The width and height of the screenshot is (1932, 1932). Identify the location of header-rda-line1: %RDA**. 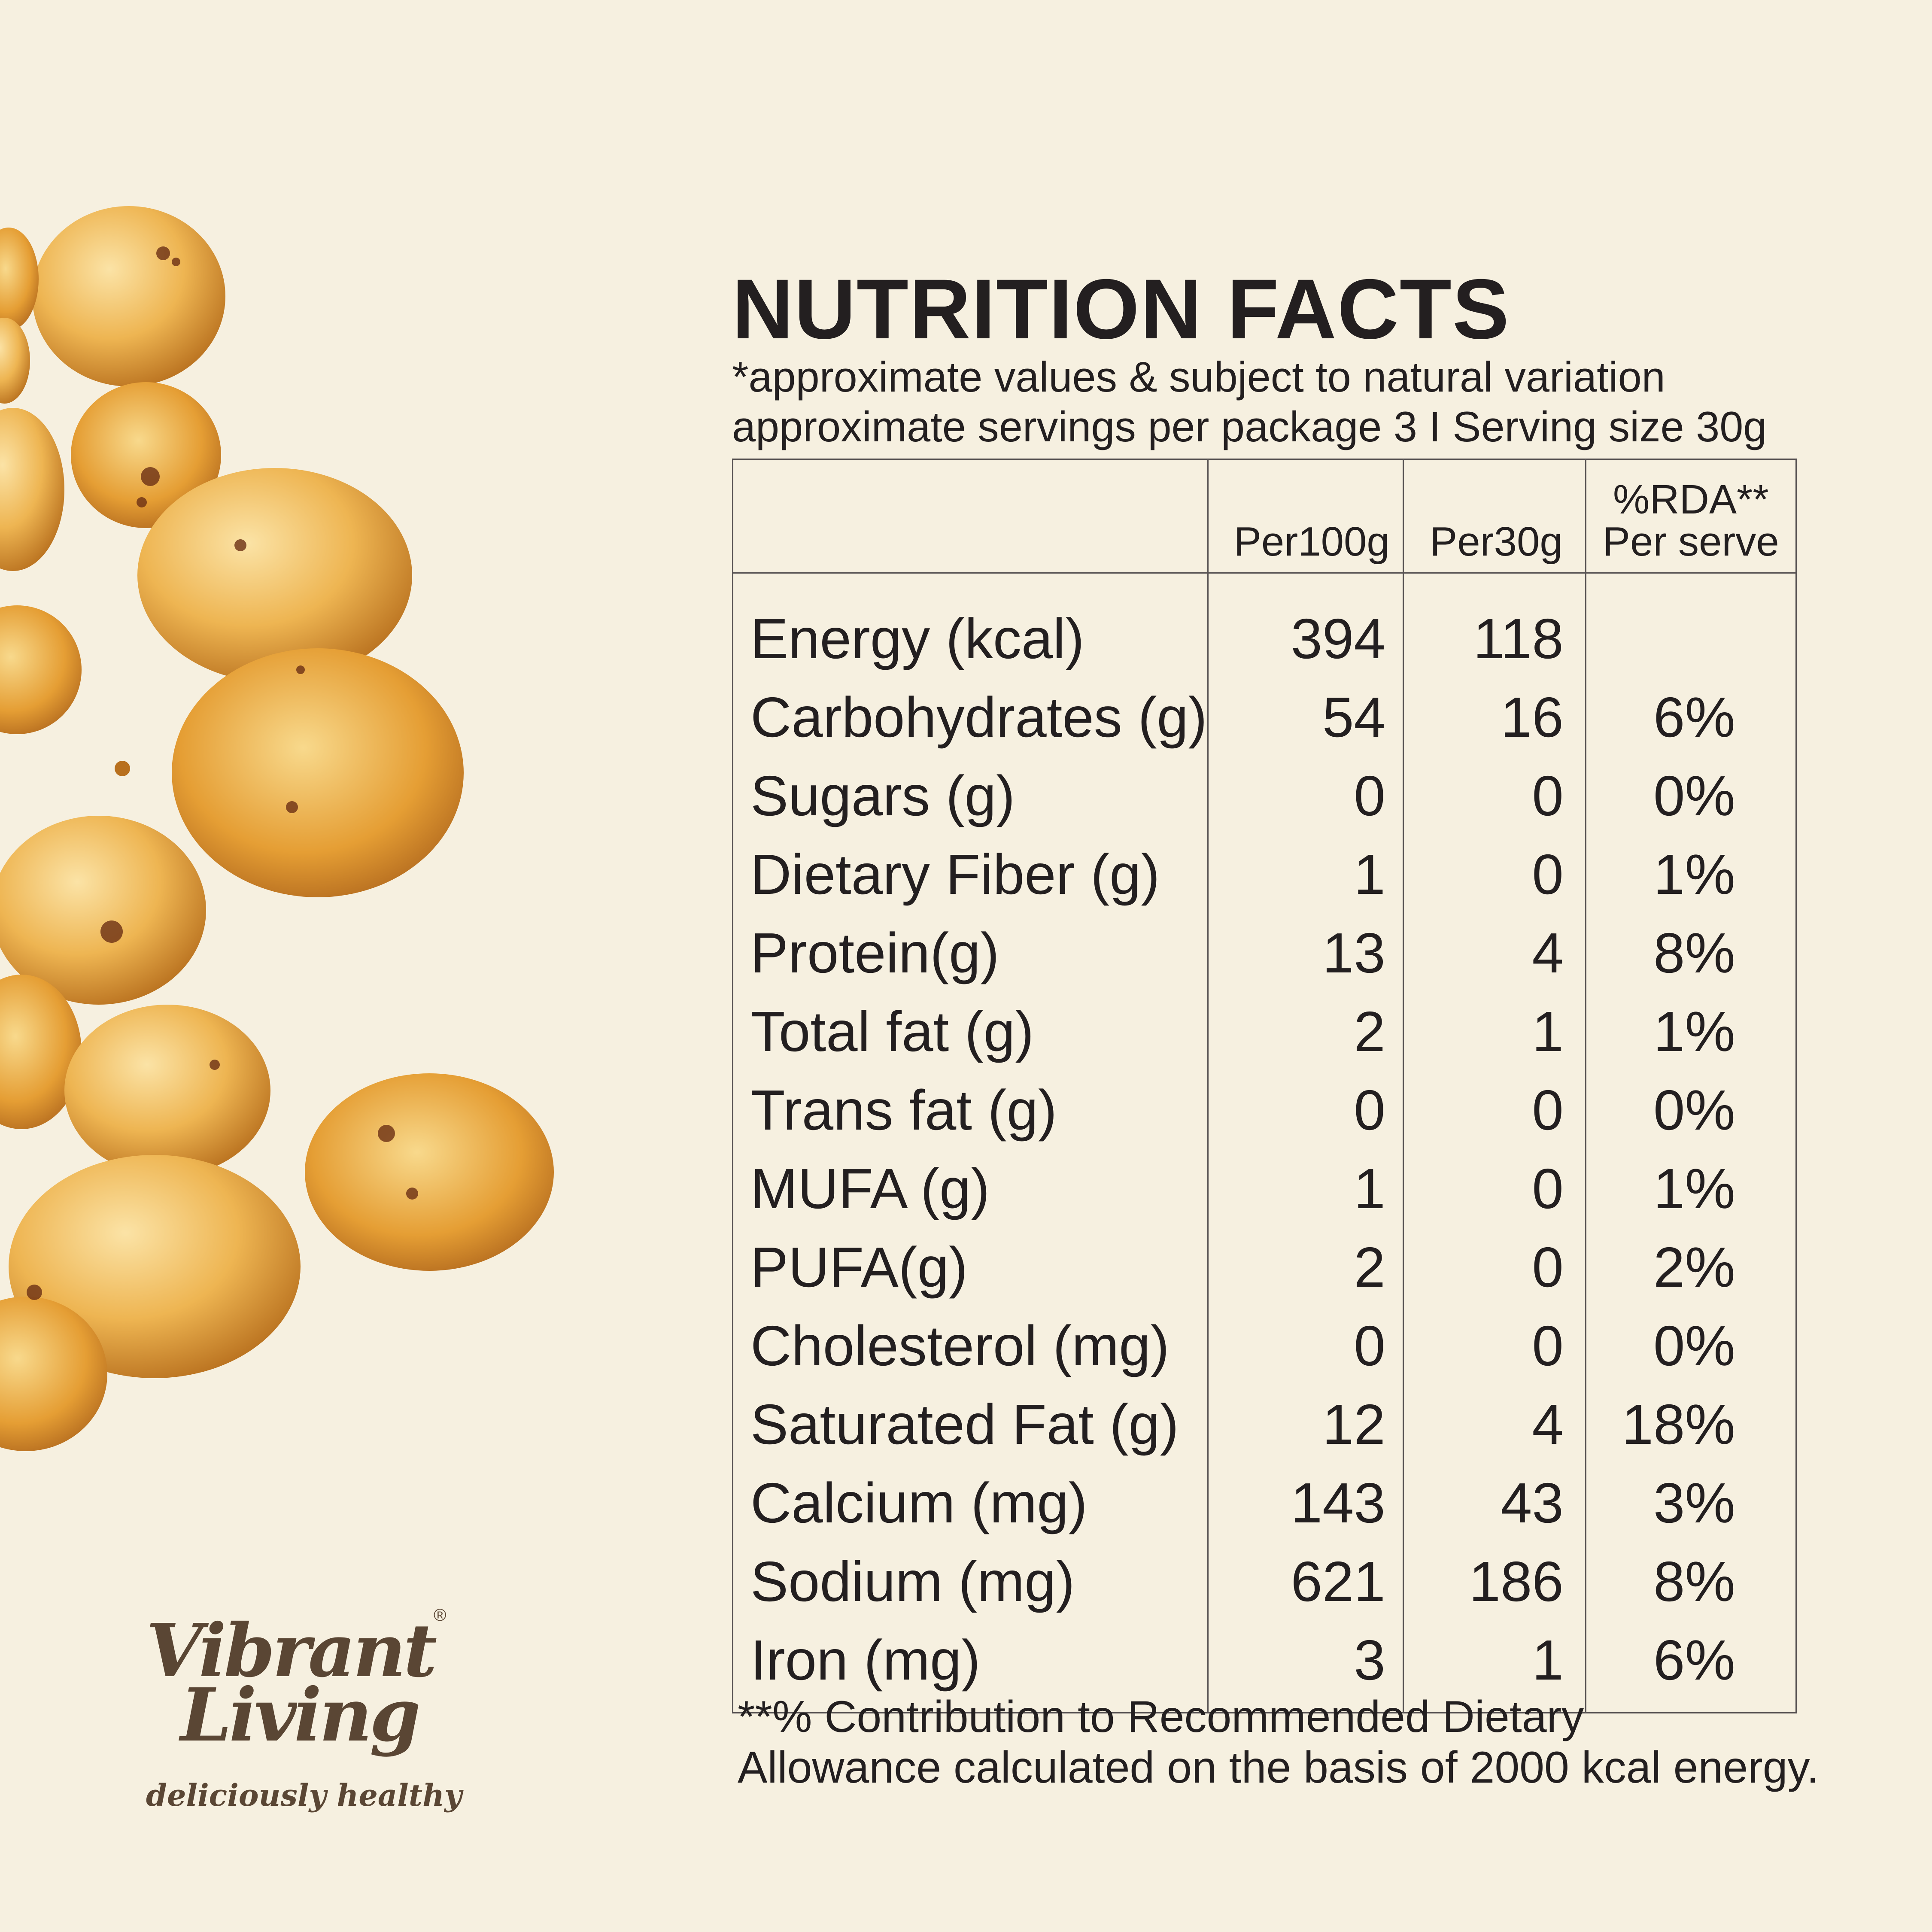
(1691, 499).